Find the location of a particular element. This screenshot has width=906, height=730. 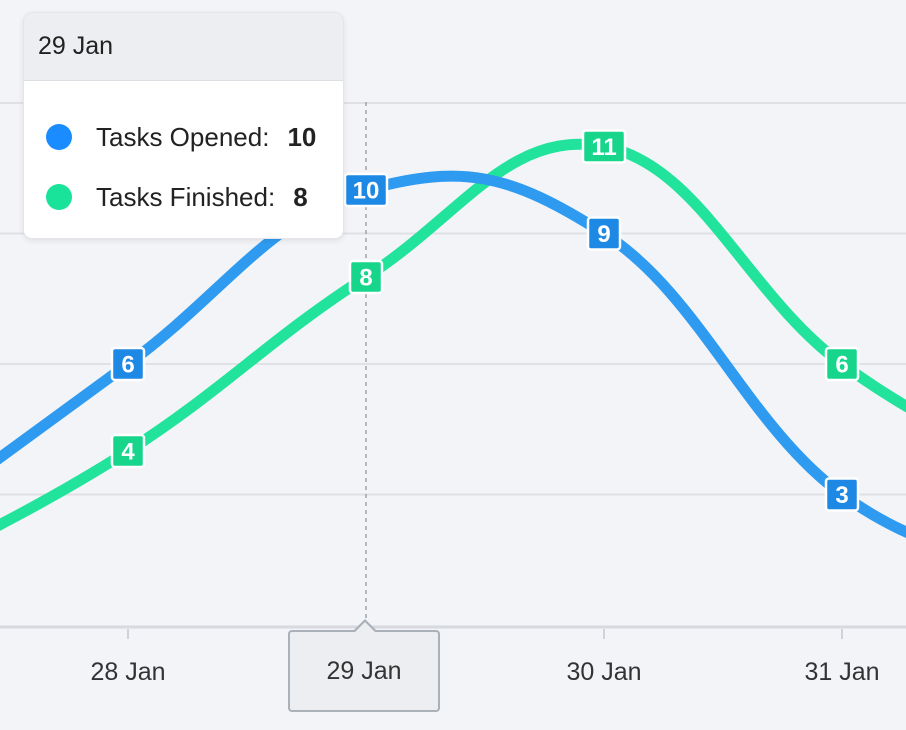

data-label-text: 4 is located at coordinates (128, 452).